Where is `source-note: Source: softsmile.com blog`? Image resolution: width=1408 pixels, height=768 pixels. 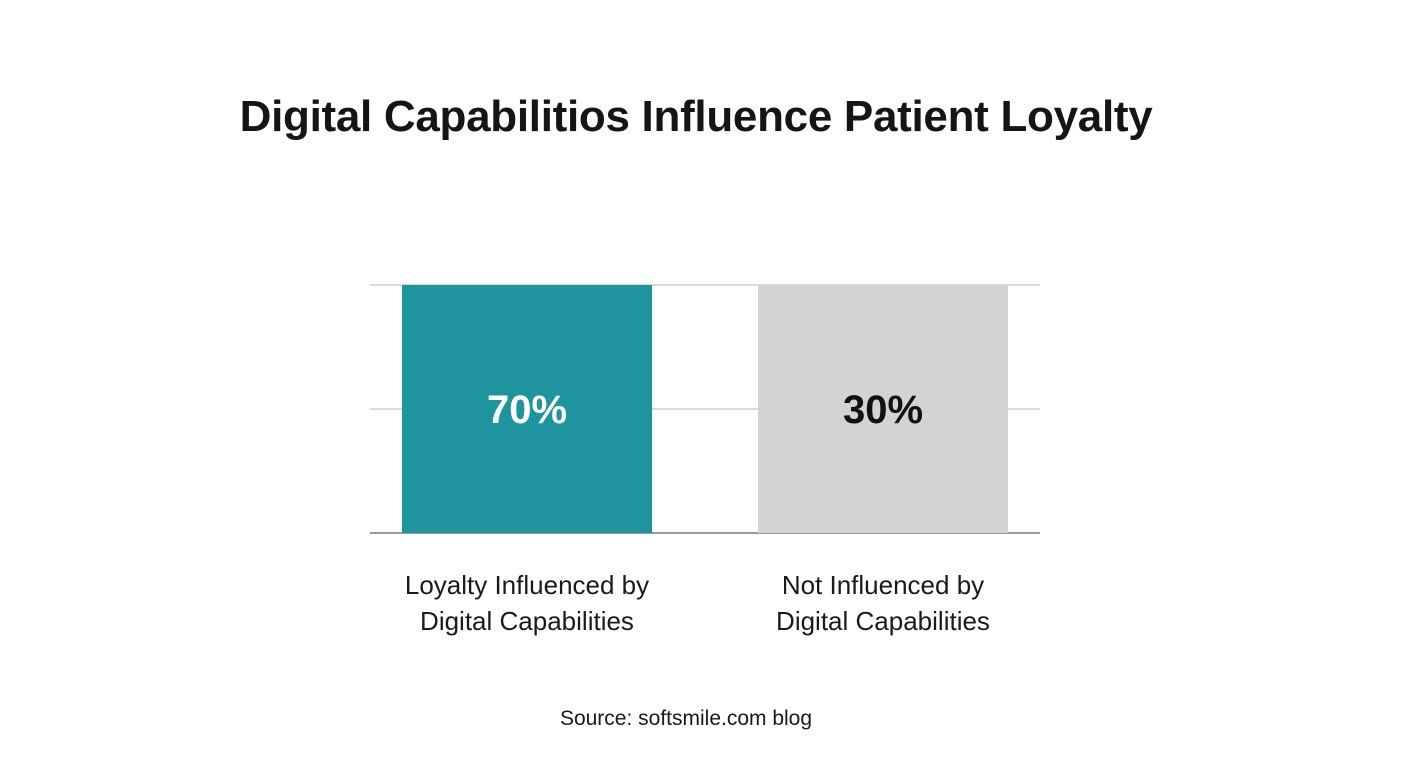 source-note: Source: softsmile.com blog is located at coordinates (686, 718).